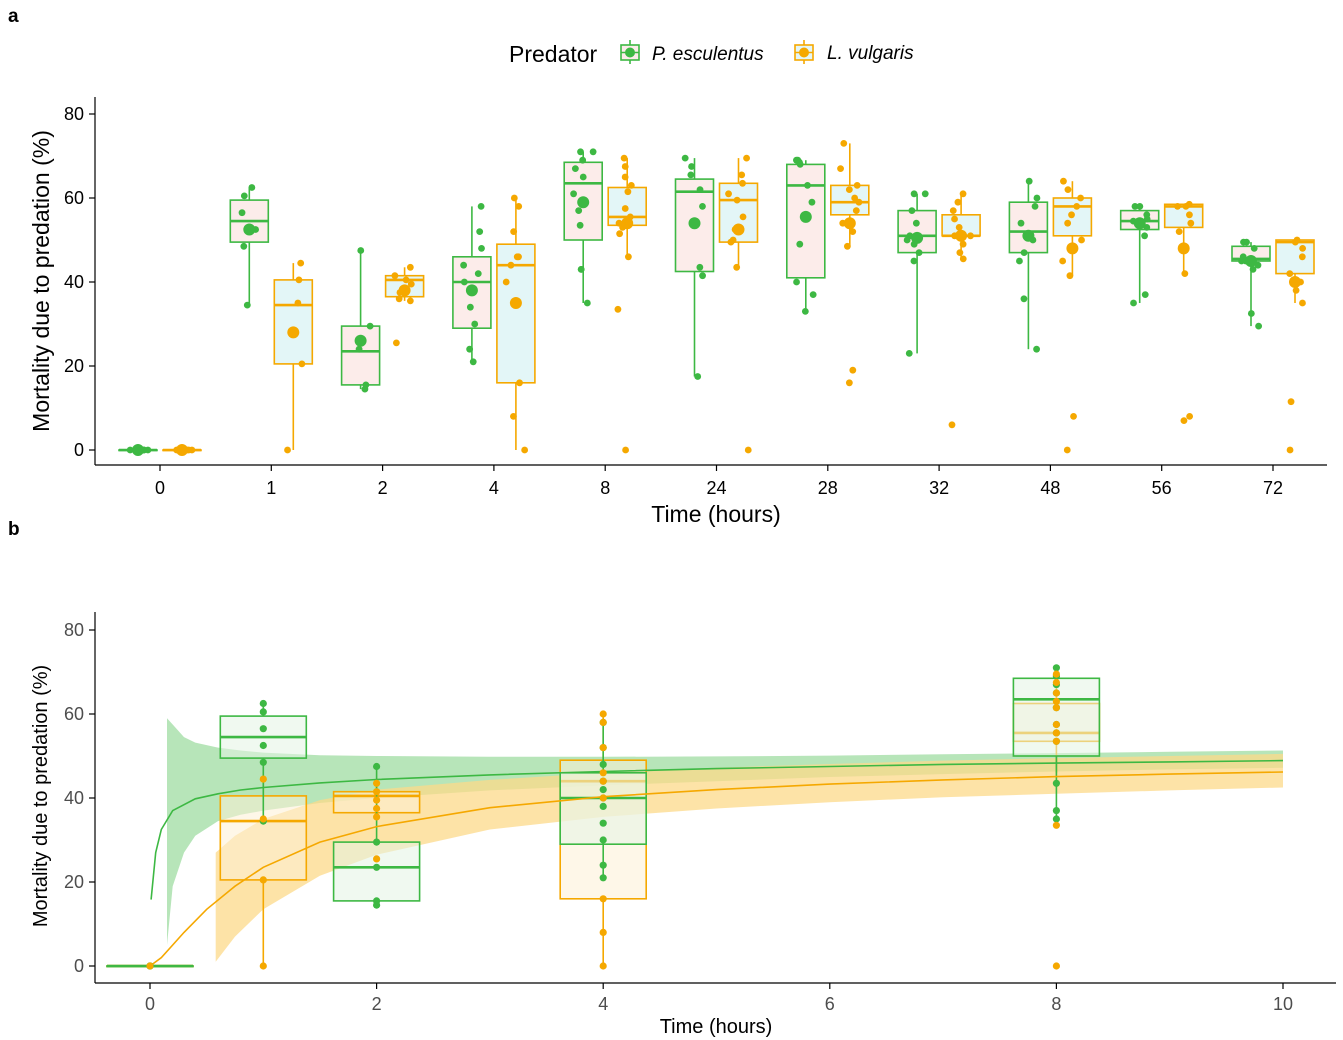  What do you see at coordinates (516, 313) in the screenshot?
I see `panel-a-box-l-vulgaris` at bounding box center [516, 313].